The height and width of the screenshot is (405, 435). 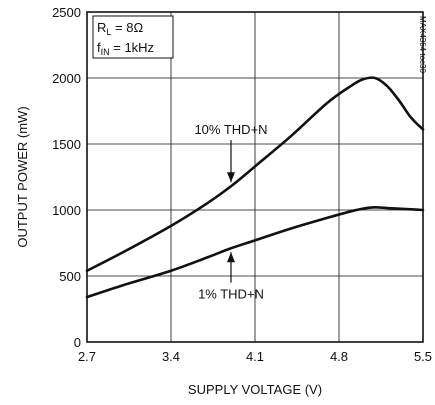 I want to click on annotation-1pct-thdn: 1% THD+N, so click(x=231, y=277).